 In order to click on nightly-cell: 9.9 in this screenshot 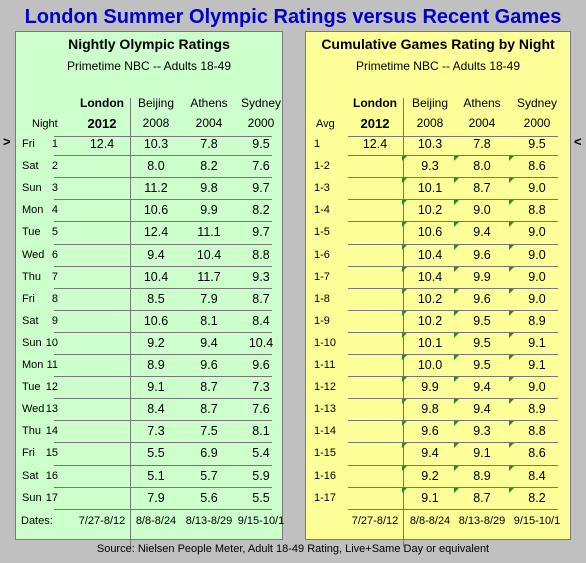, I will do `click(209, 210)`.